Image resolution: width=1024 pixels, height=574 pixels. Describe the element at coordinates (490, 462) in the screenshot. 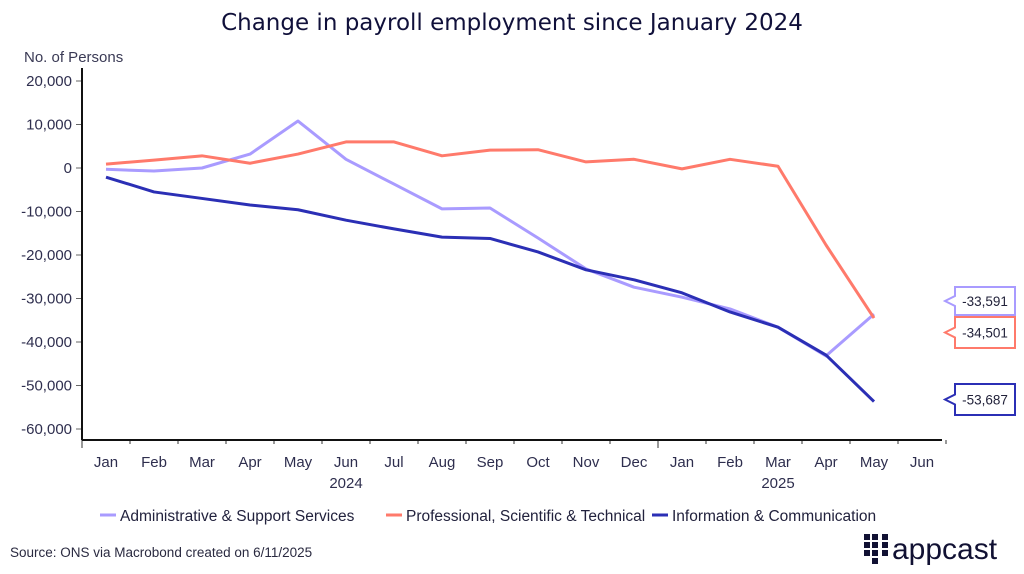

I see `x-tick-label: Sep` at that location.